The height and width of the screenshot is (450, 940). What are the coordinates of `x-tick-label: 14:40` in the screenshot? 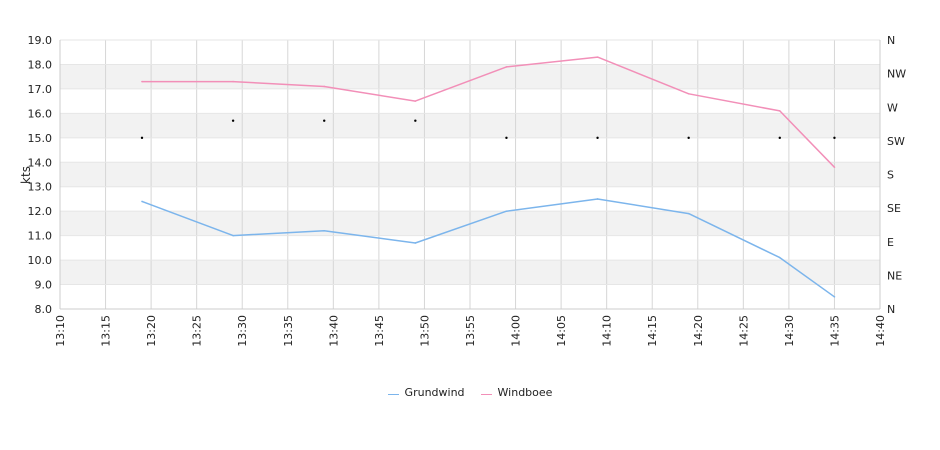 It's located at (880, 331).